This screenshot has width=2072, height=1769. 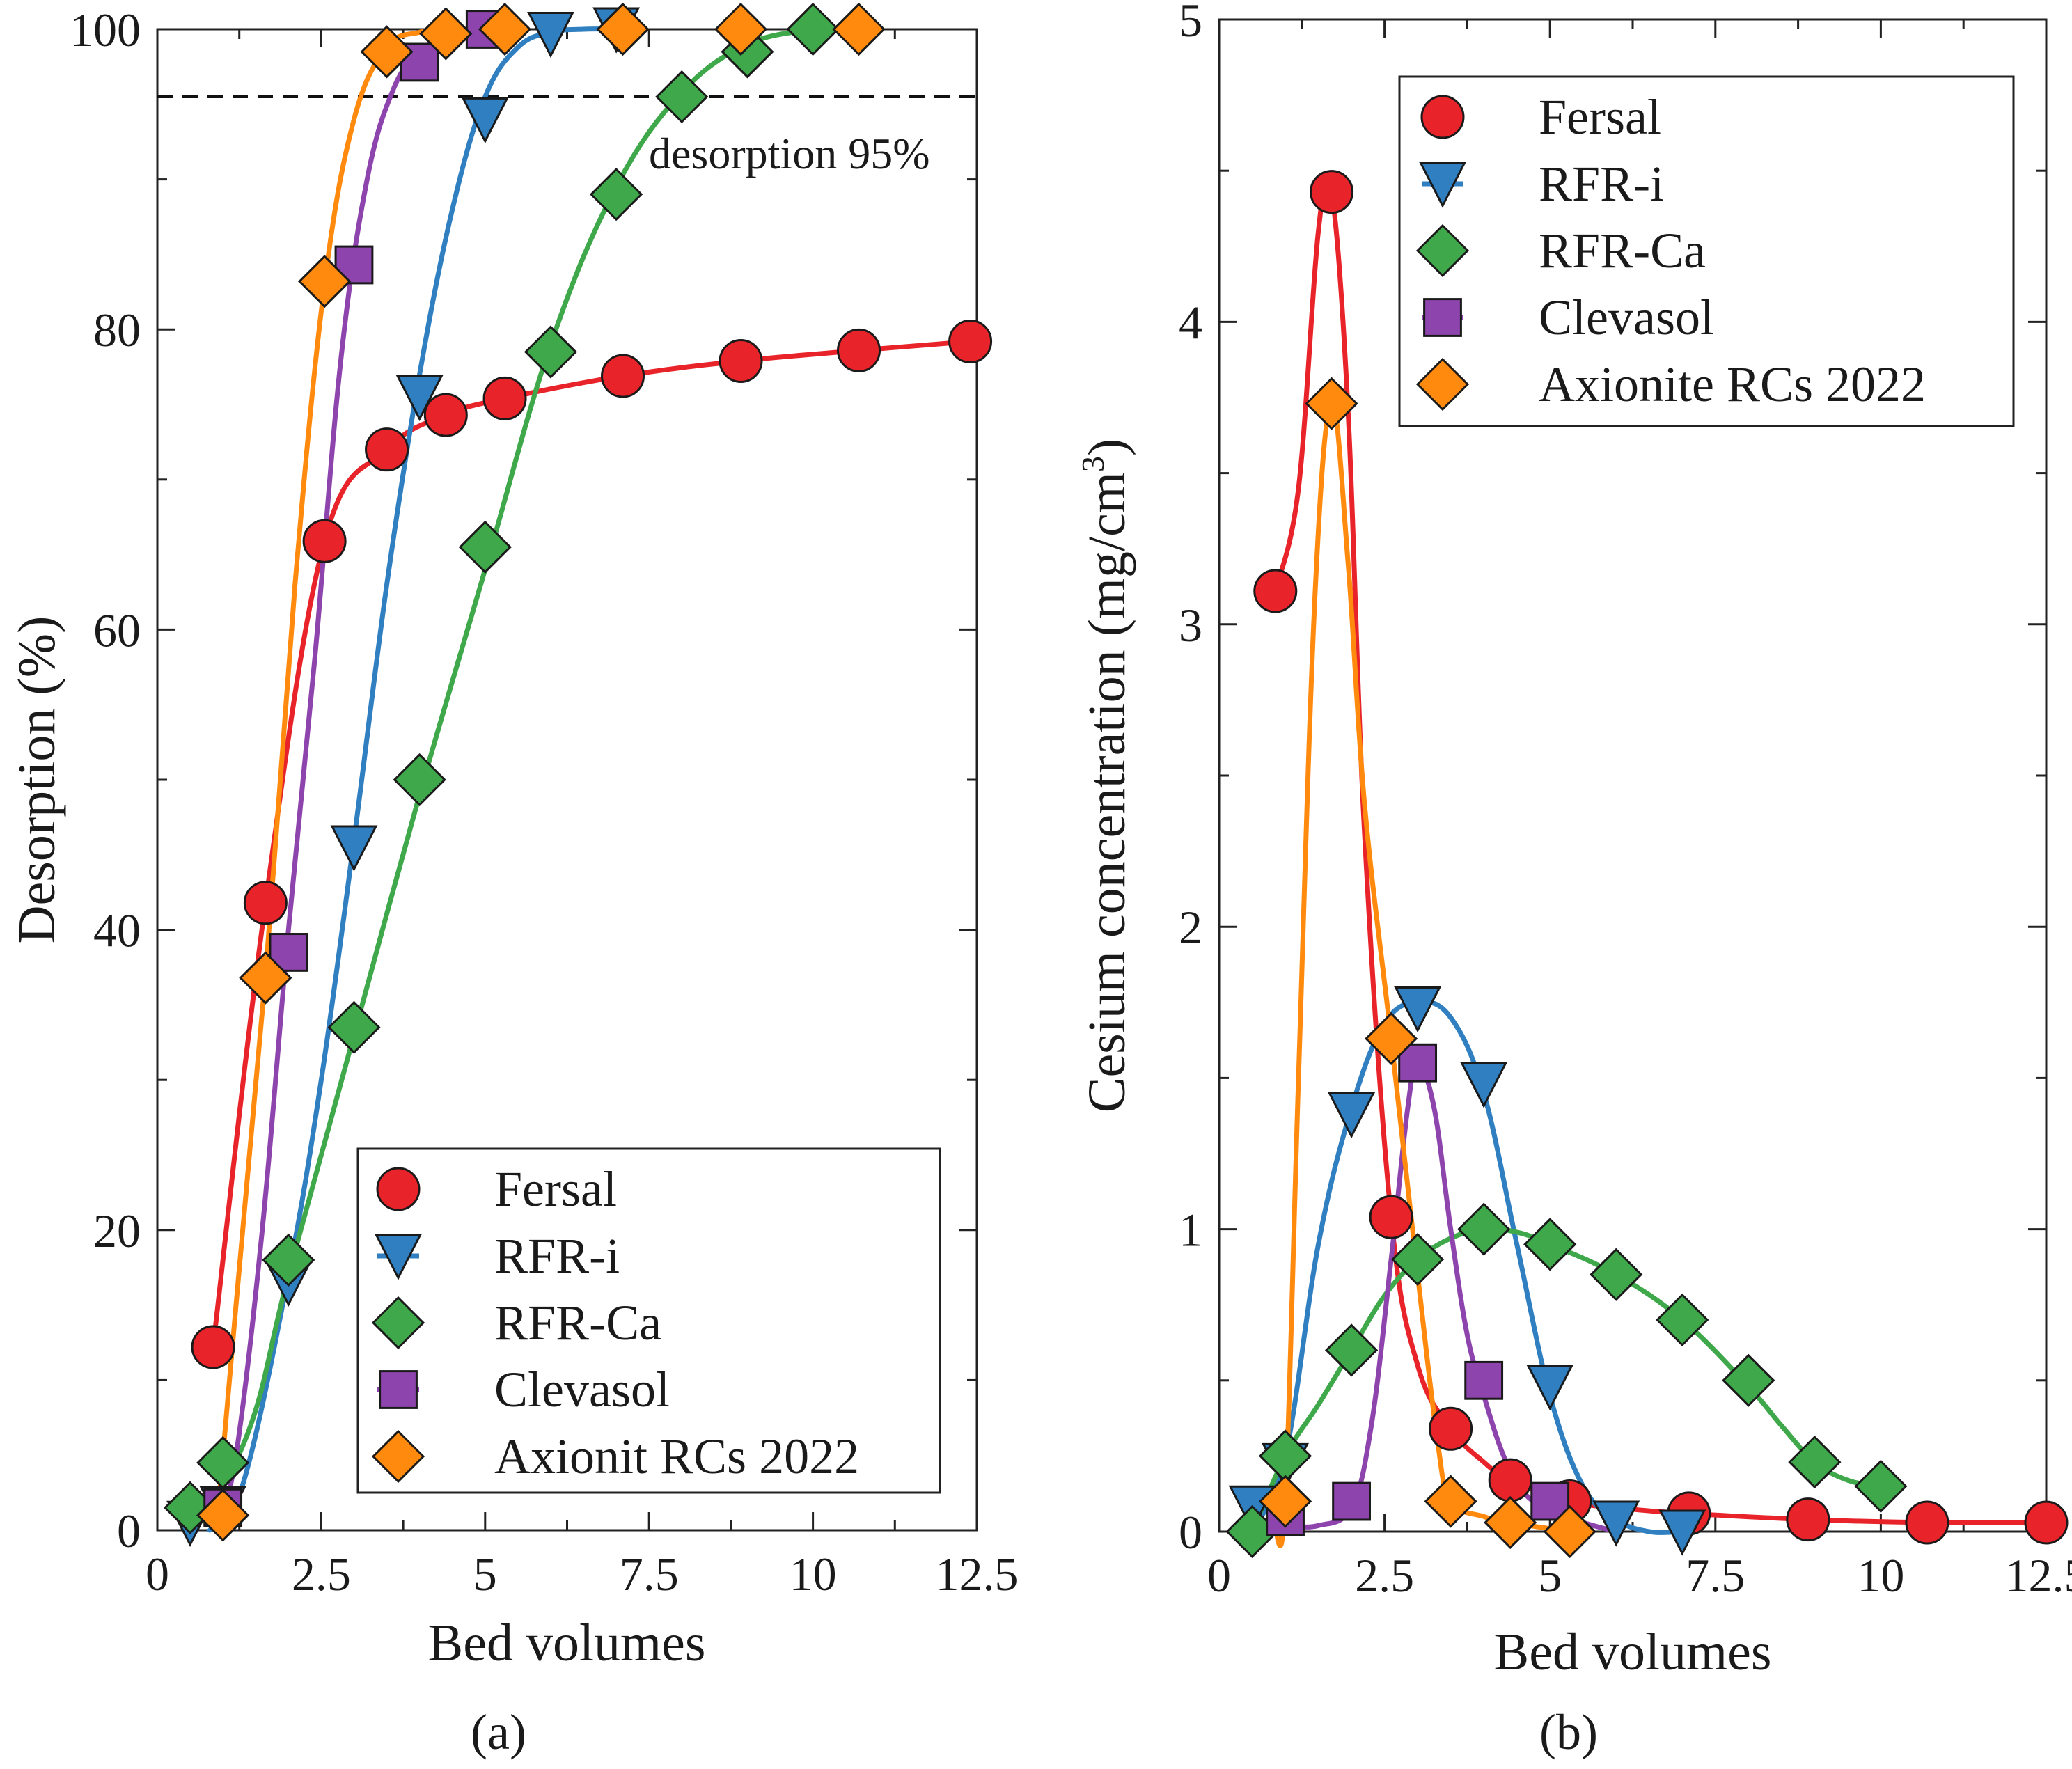 What do you see at coordinates (1093, 464) in the screenshot?
I see `panel-b-y-axis-label-sup: 3` at bounding box center [1093, 464].